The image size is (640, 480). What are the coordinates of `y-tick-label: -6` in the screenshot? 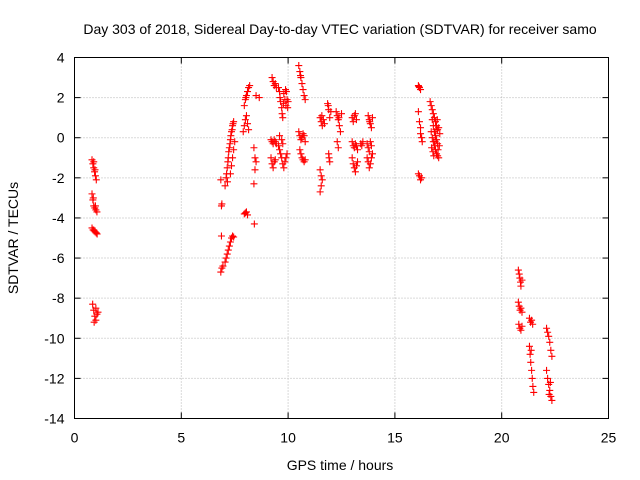 It's located at (58, 258).